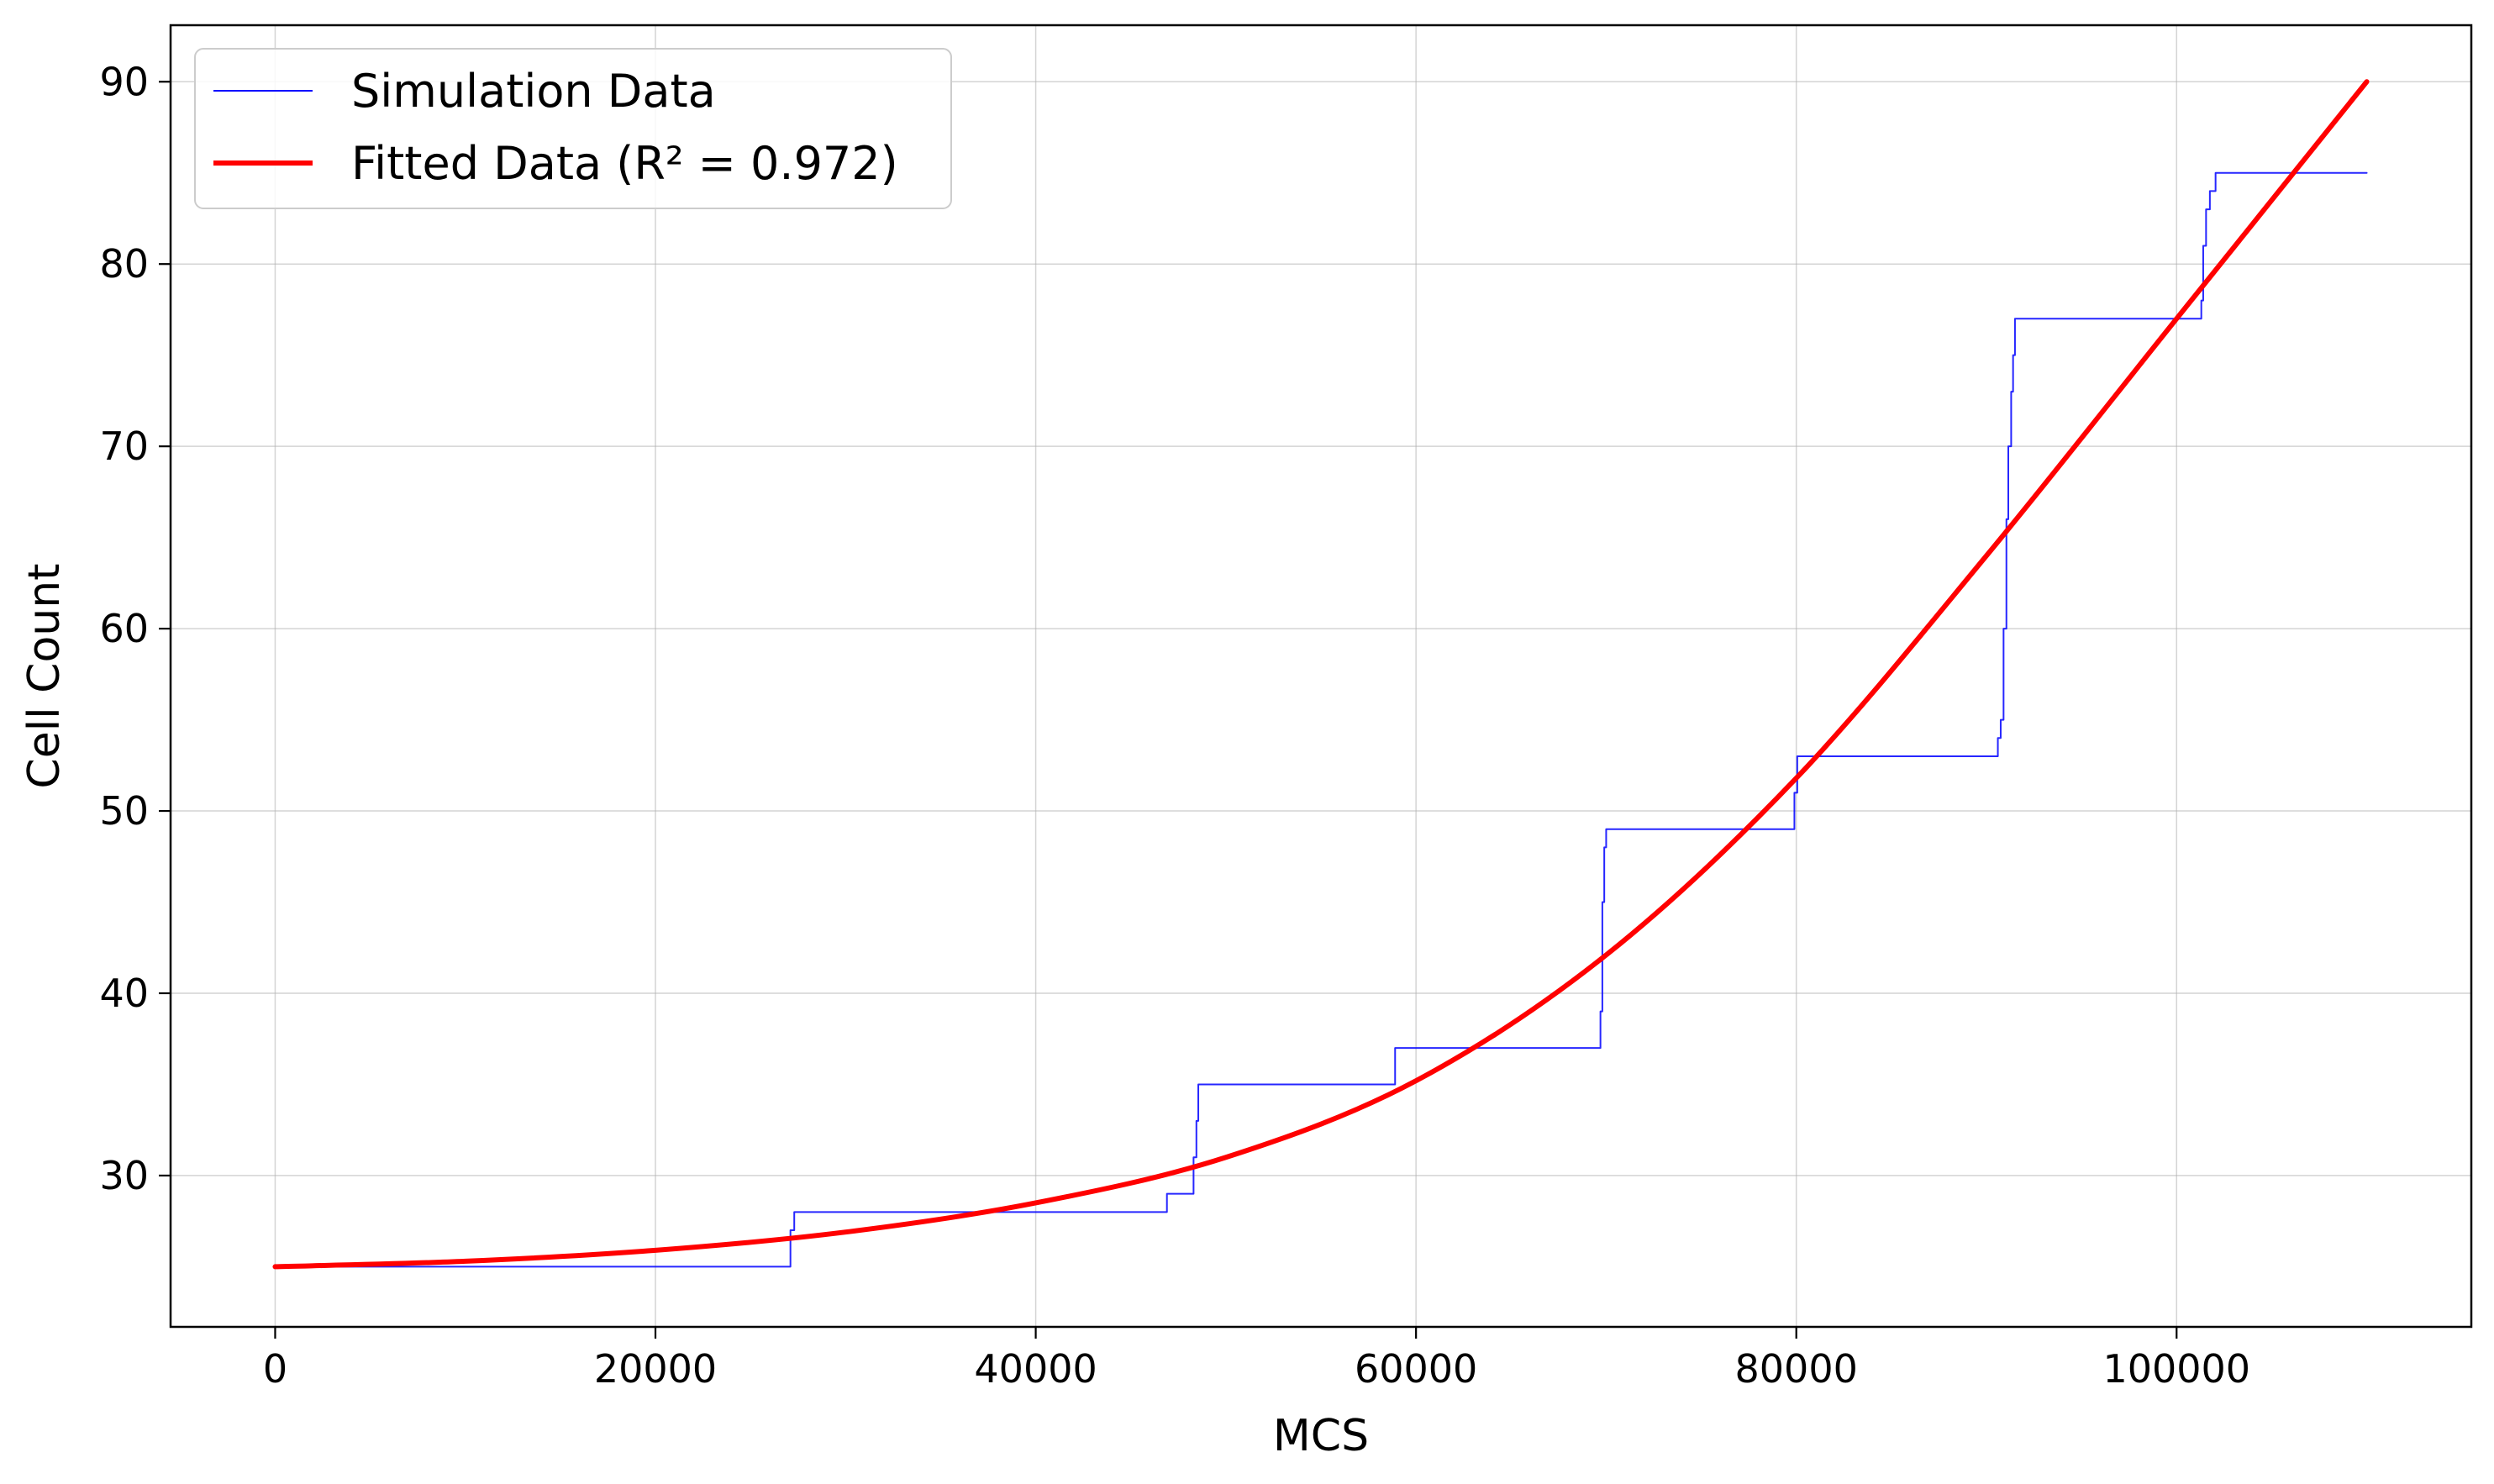 The width and height of the screenshot is (2494, 1484). I want to click on y-axis: 30 40 50 60 70 80 90, so click(135, 629).